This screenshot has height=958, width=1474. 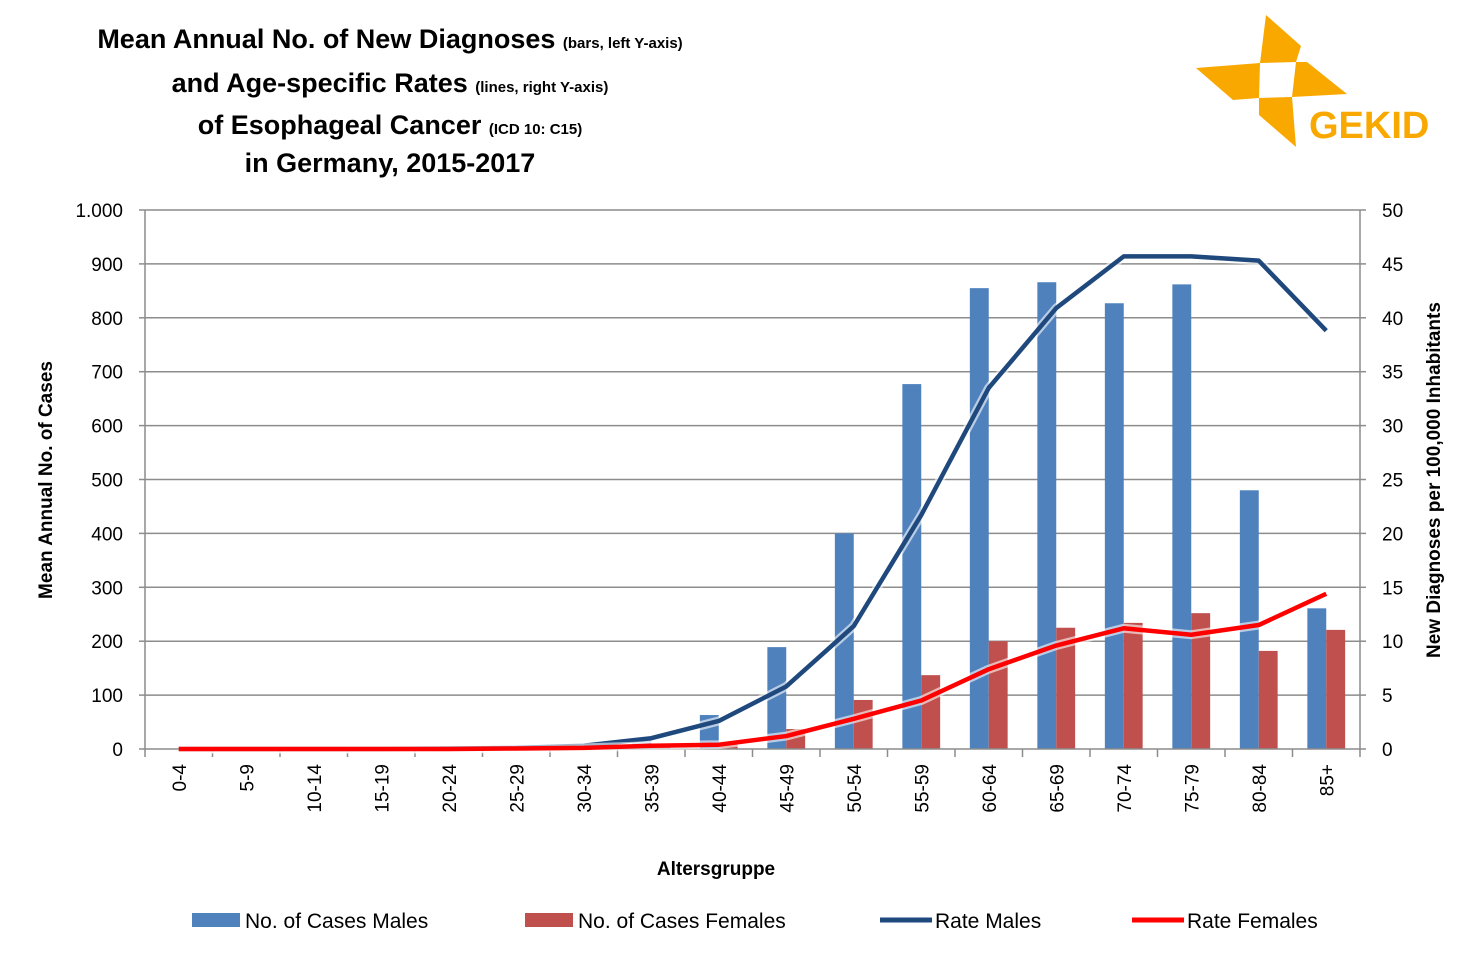 What do you see at coordinates (107, 427) in the screenshot?
I see `y-tick-label: 600` at bounding box center [107, 427].